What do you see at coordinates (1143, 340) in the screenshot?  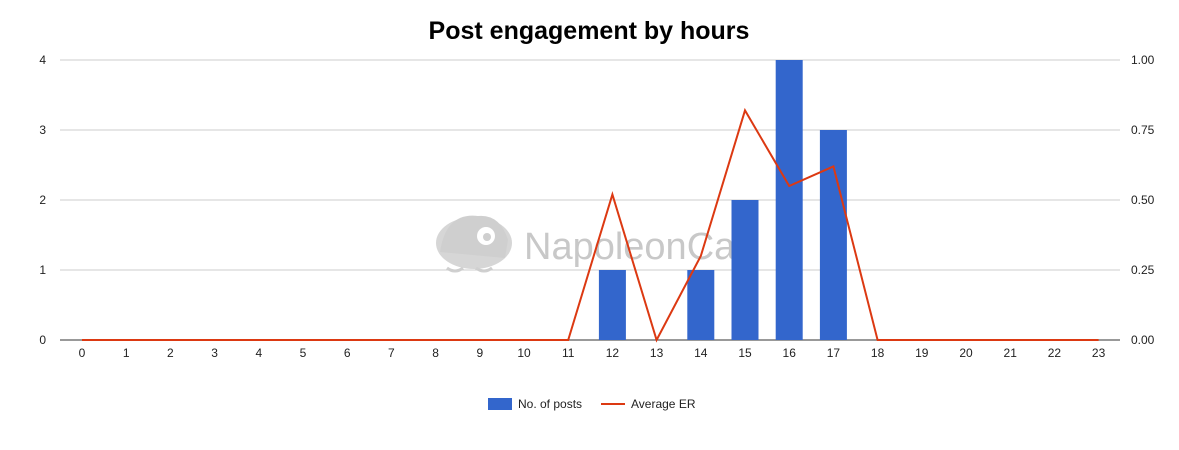 I see `right-tick-label: 0.00` at bounding box center [1143, 340].